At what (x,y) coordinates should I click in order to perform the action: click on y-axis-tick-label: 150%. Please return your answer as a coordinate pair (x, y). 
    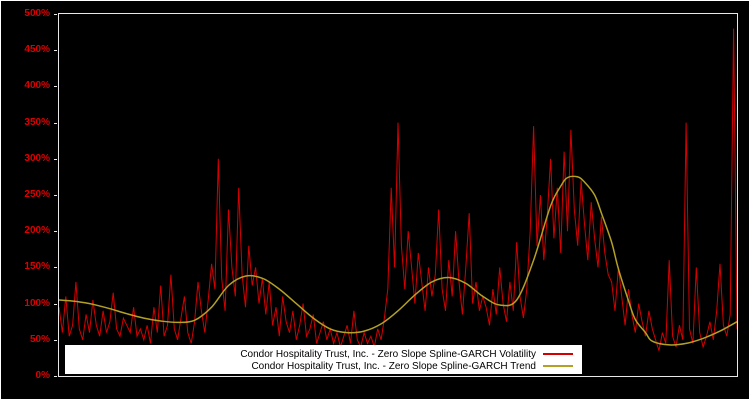
    Looking at the image, I should click on (37, 267).